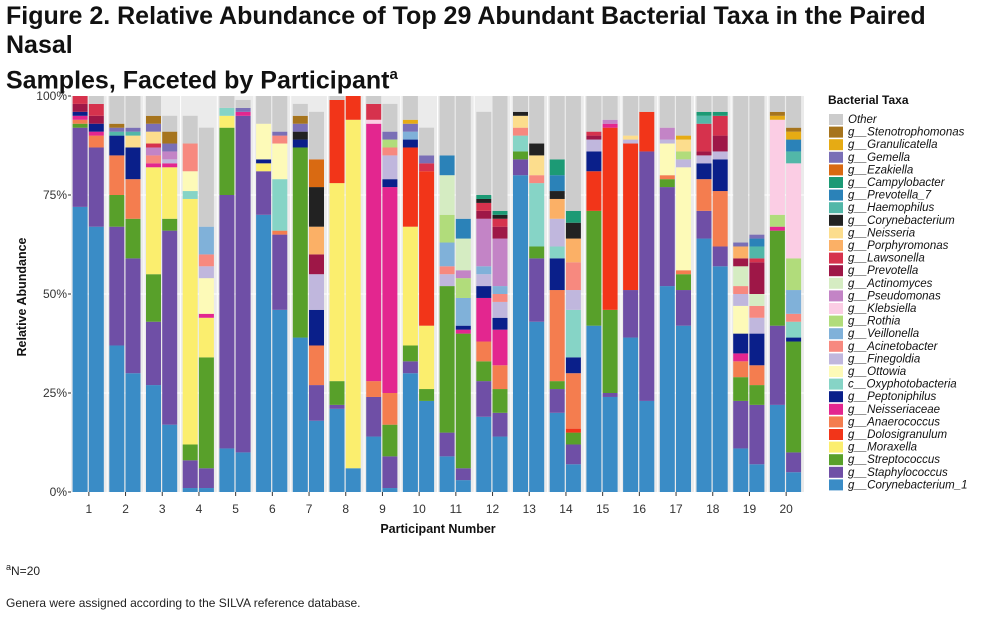  I want to click on bar-p6-s1, so click(264, 294).